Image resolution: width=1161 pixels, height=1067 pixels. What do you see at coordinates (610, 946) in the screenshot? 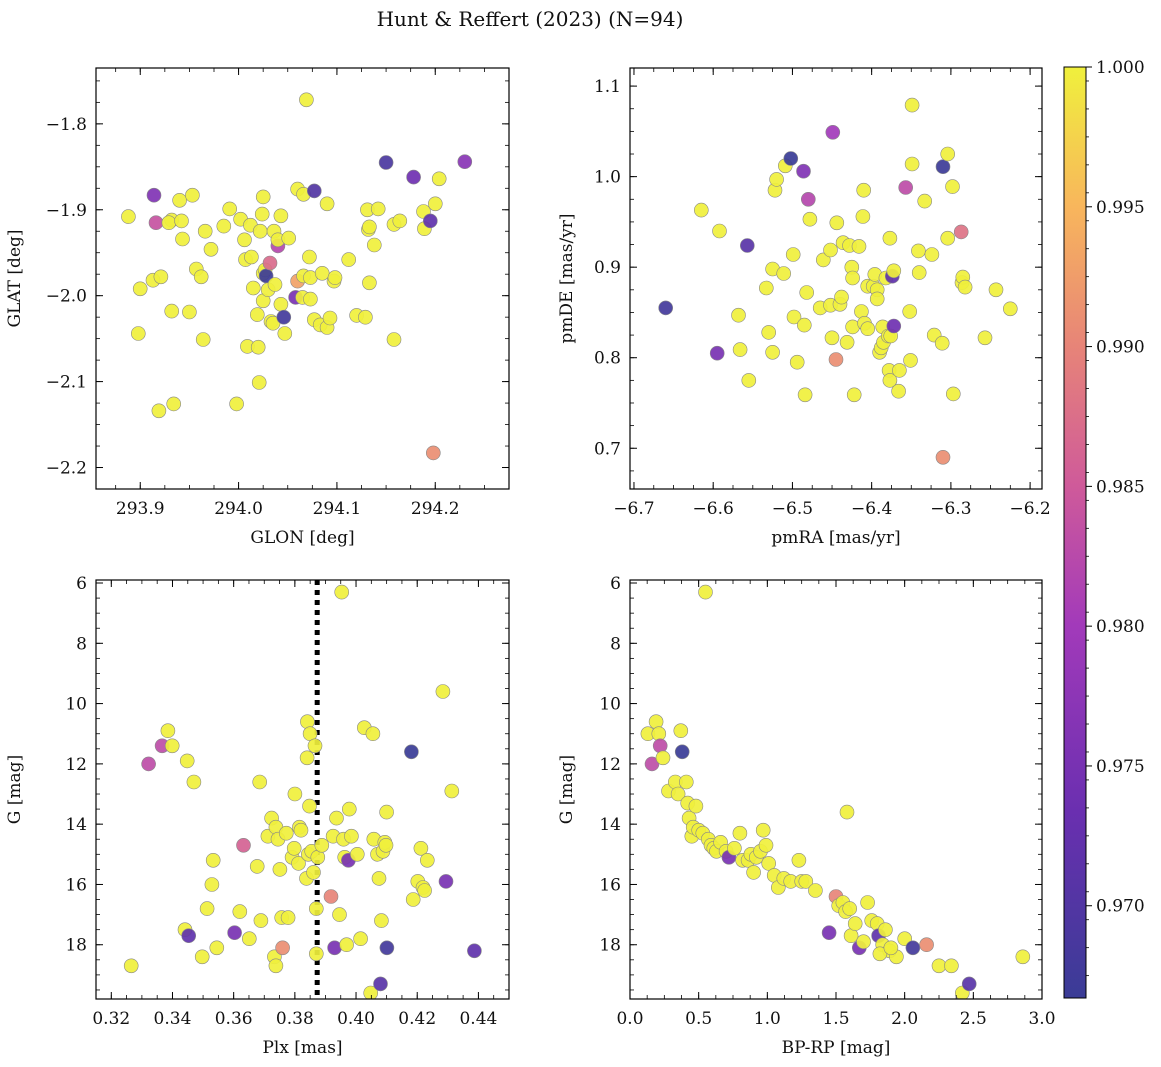
I see `y-tick-label: 18` at bounding box center [610, 946].